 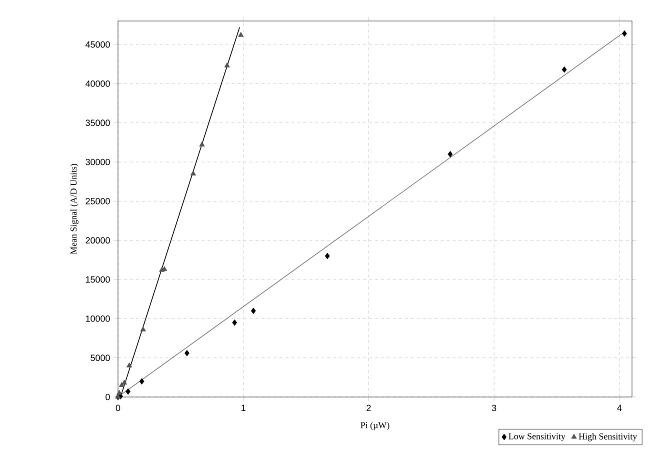 What do you see at coordinates (98, 318) in the screenshot?
I see `y-tick-label: 10000` at bounding box center [98, 318].